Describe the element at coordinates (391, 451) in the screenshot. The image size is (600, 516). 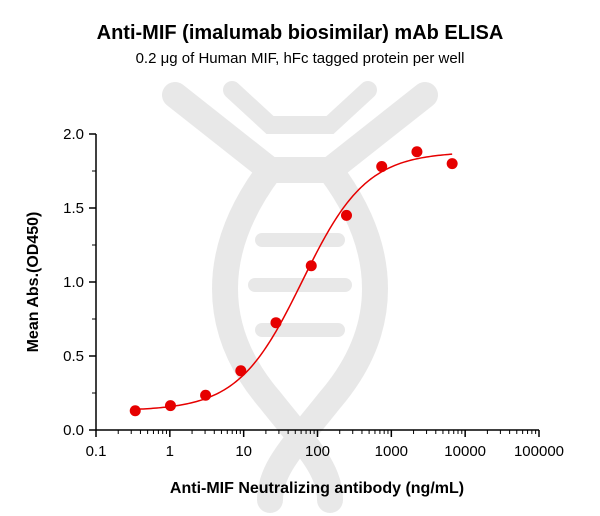
I see `x-tick-label: 1000` at that location.